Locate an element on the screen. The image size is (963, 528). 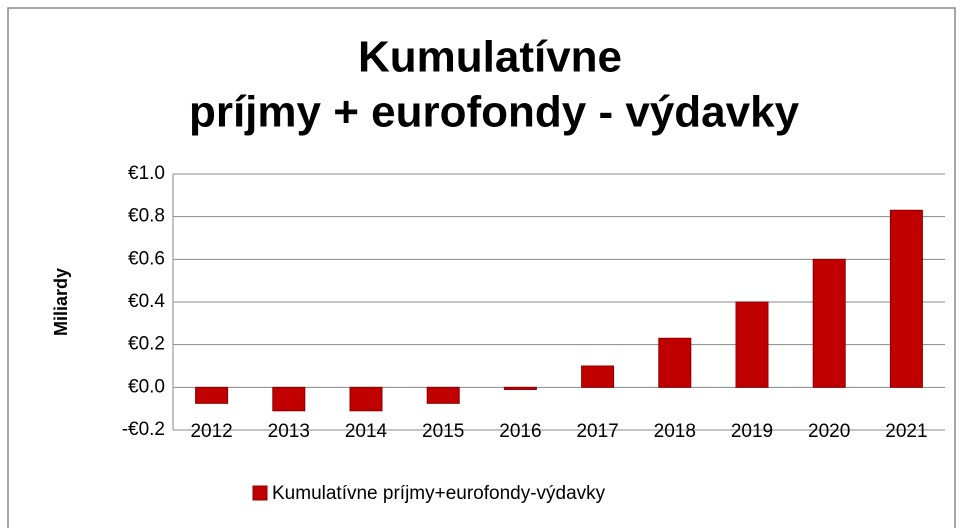
y-tick-label: €1.0 is located at coordinates (146, 173).